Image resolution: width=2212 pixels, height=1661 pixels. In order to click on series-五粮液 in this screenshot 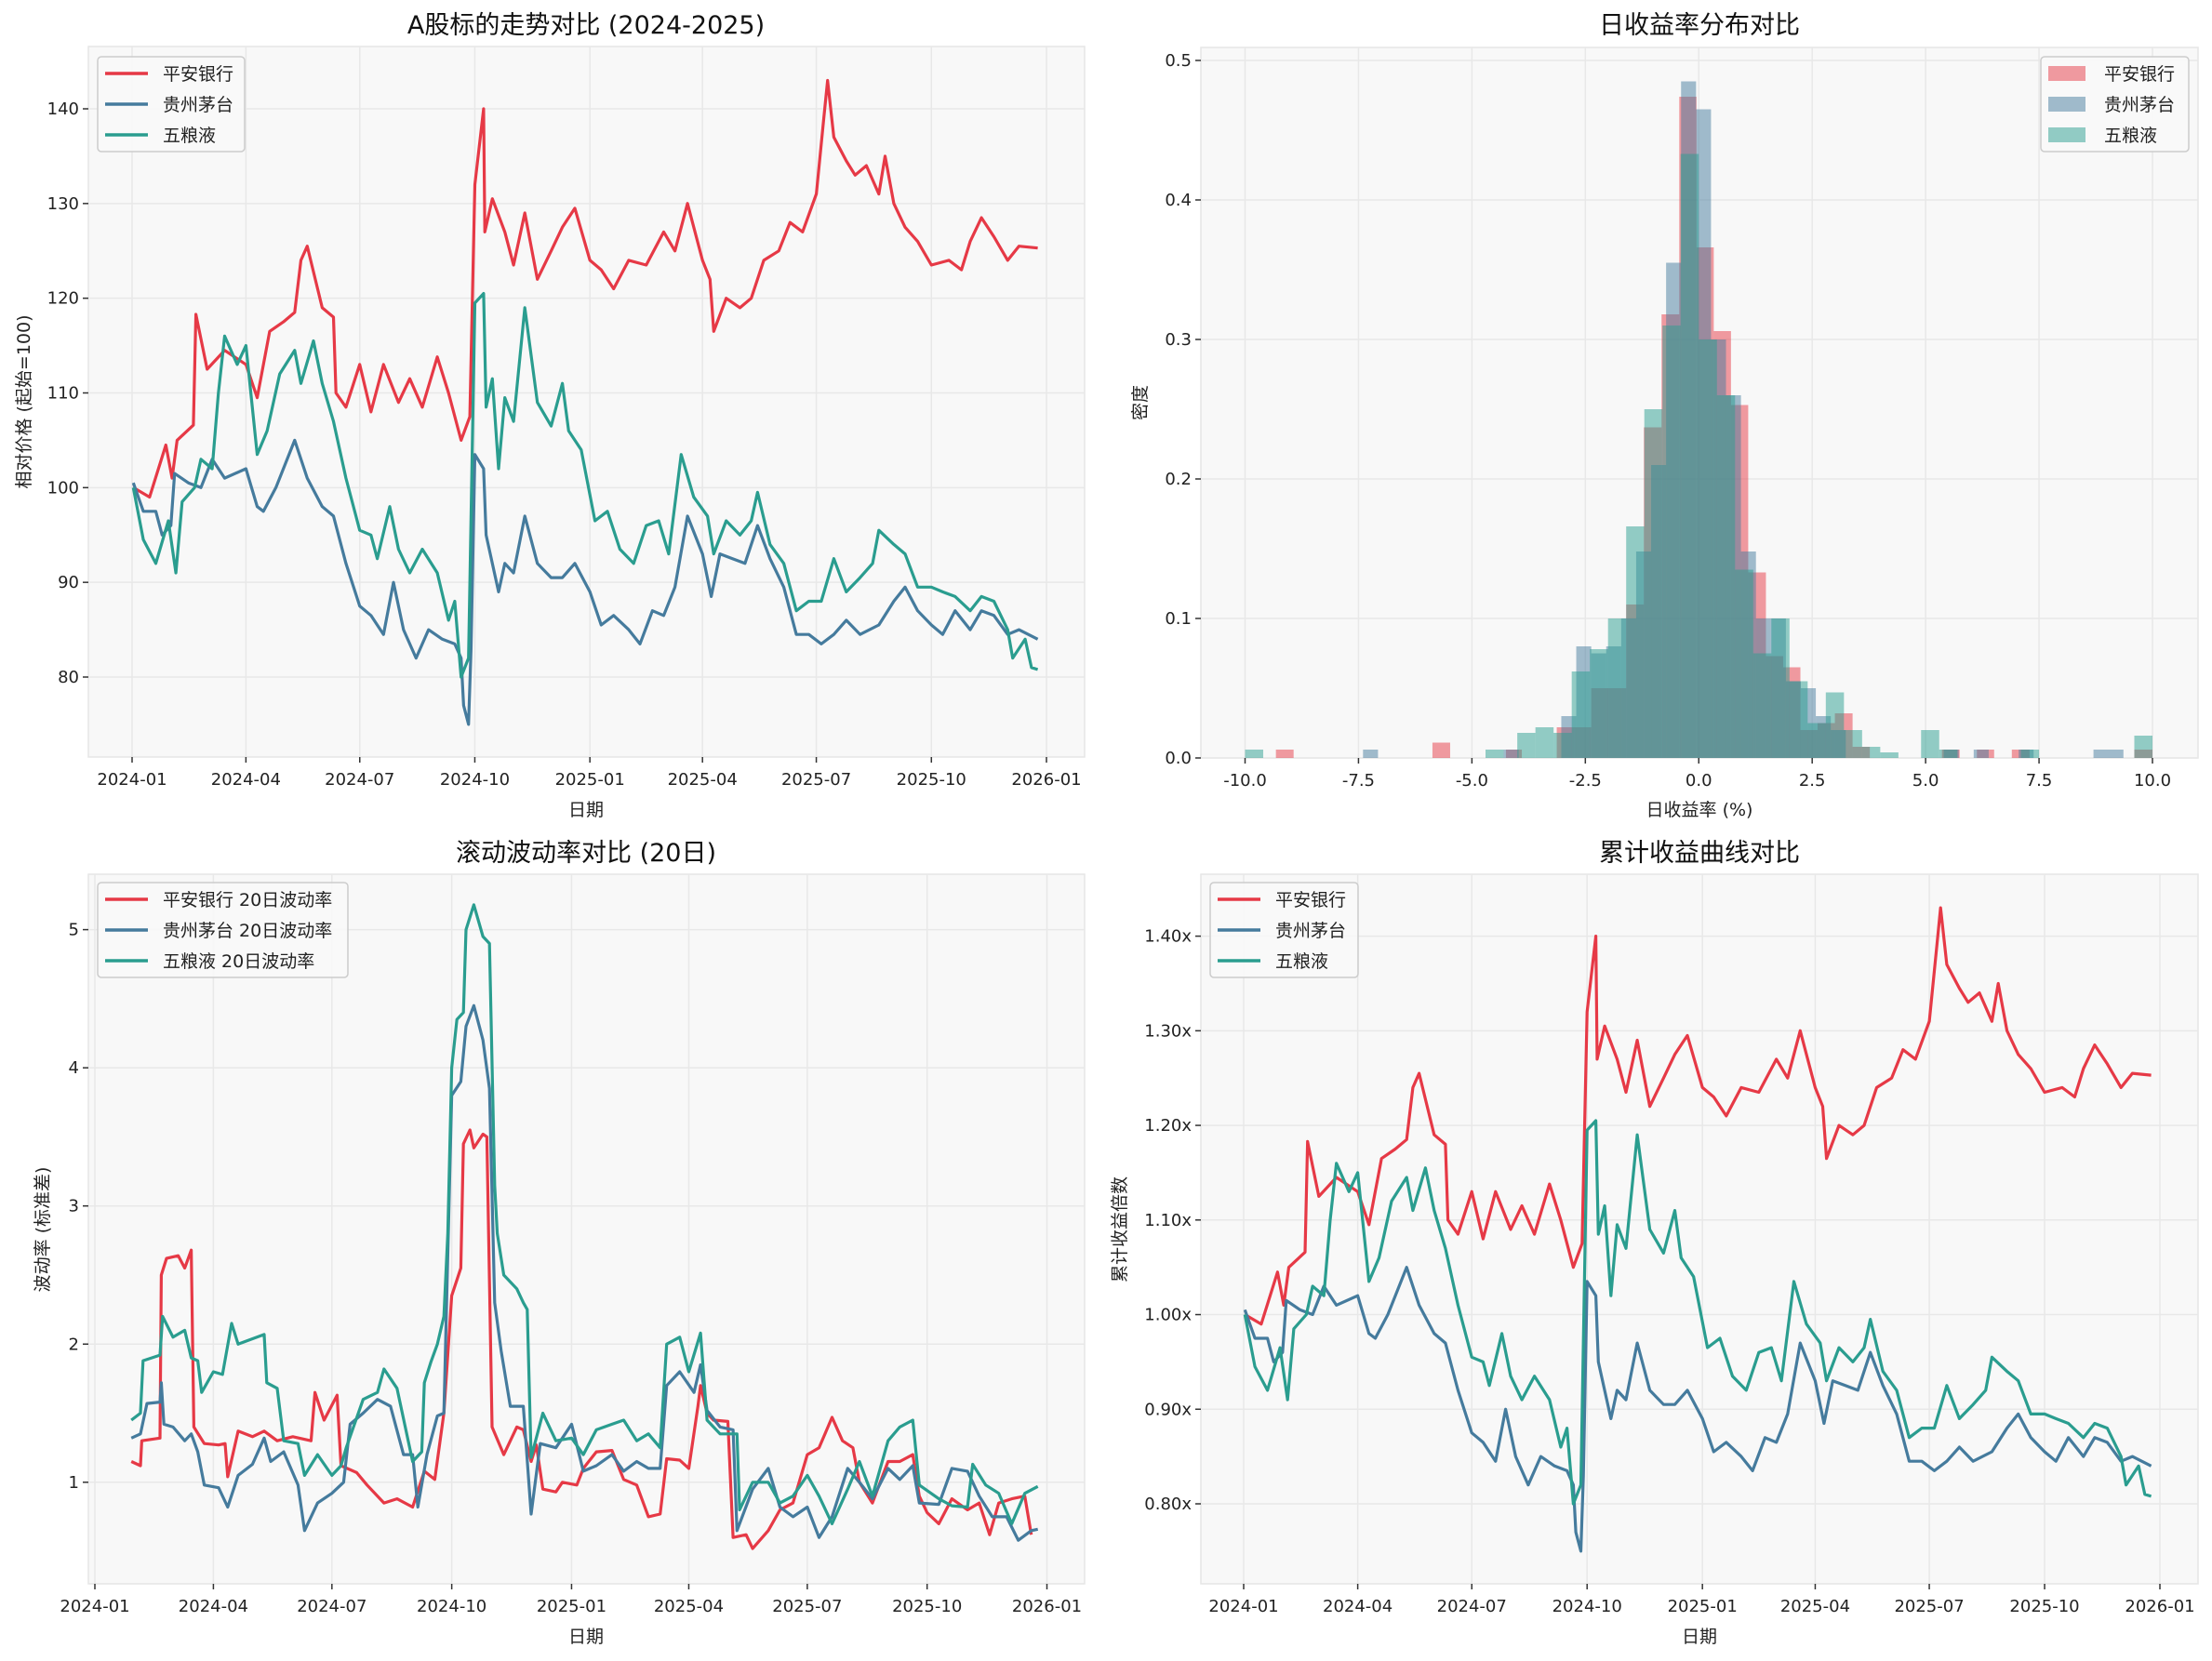, I will do `click(1698, 455)`.